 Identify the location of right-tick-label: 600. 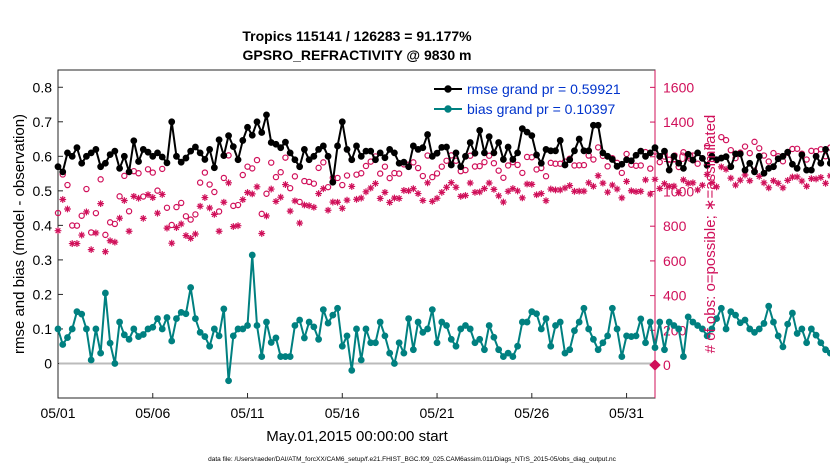
(675, 261).